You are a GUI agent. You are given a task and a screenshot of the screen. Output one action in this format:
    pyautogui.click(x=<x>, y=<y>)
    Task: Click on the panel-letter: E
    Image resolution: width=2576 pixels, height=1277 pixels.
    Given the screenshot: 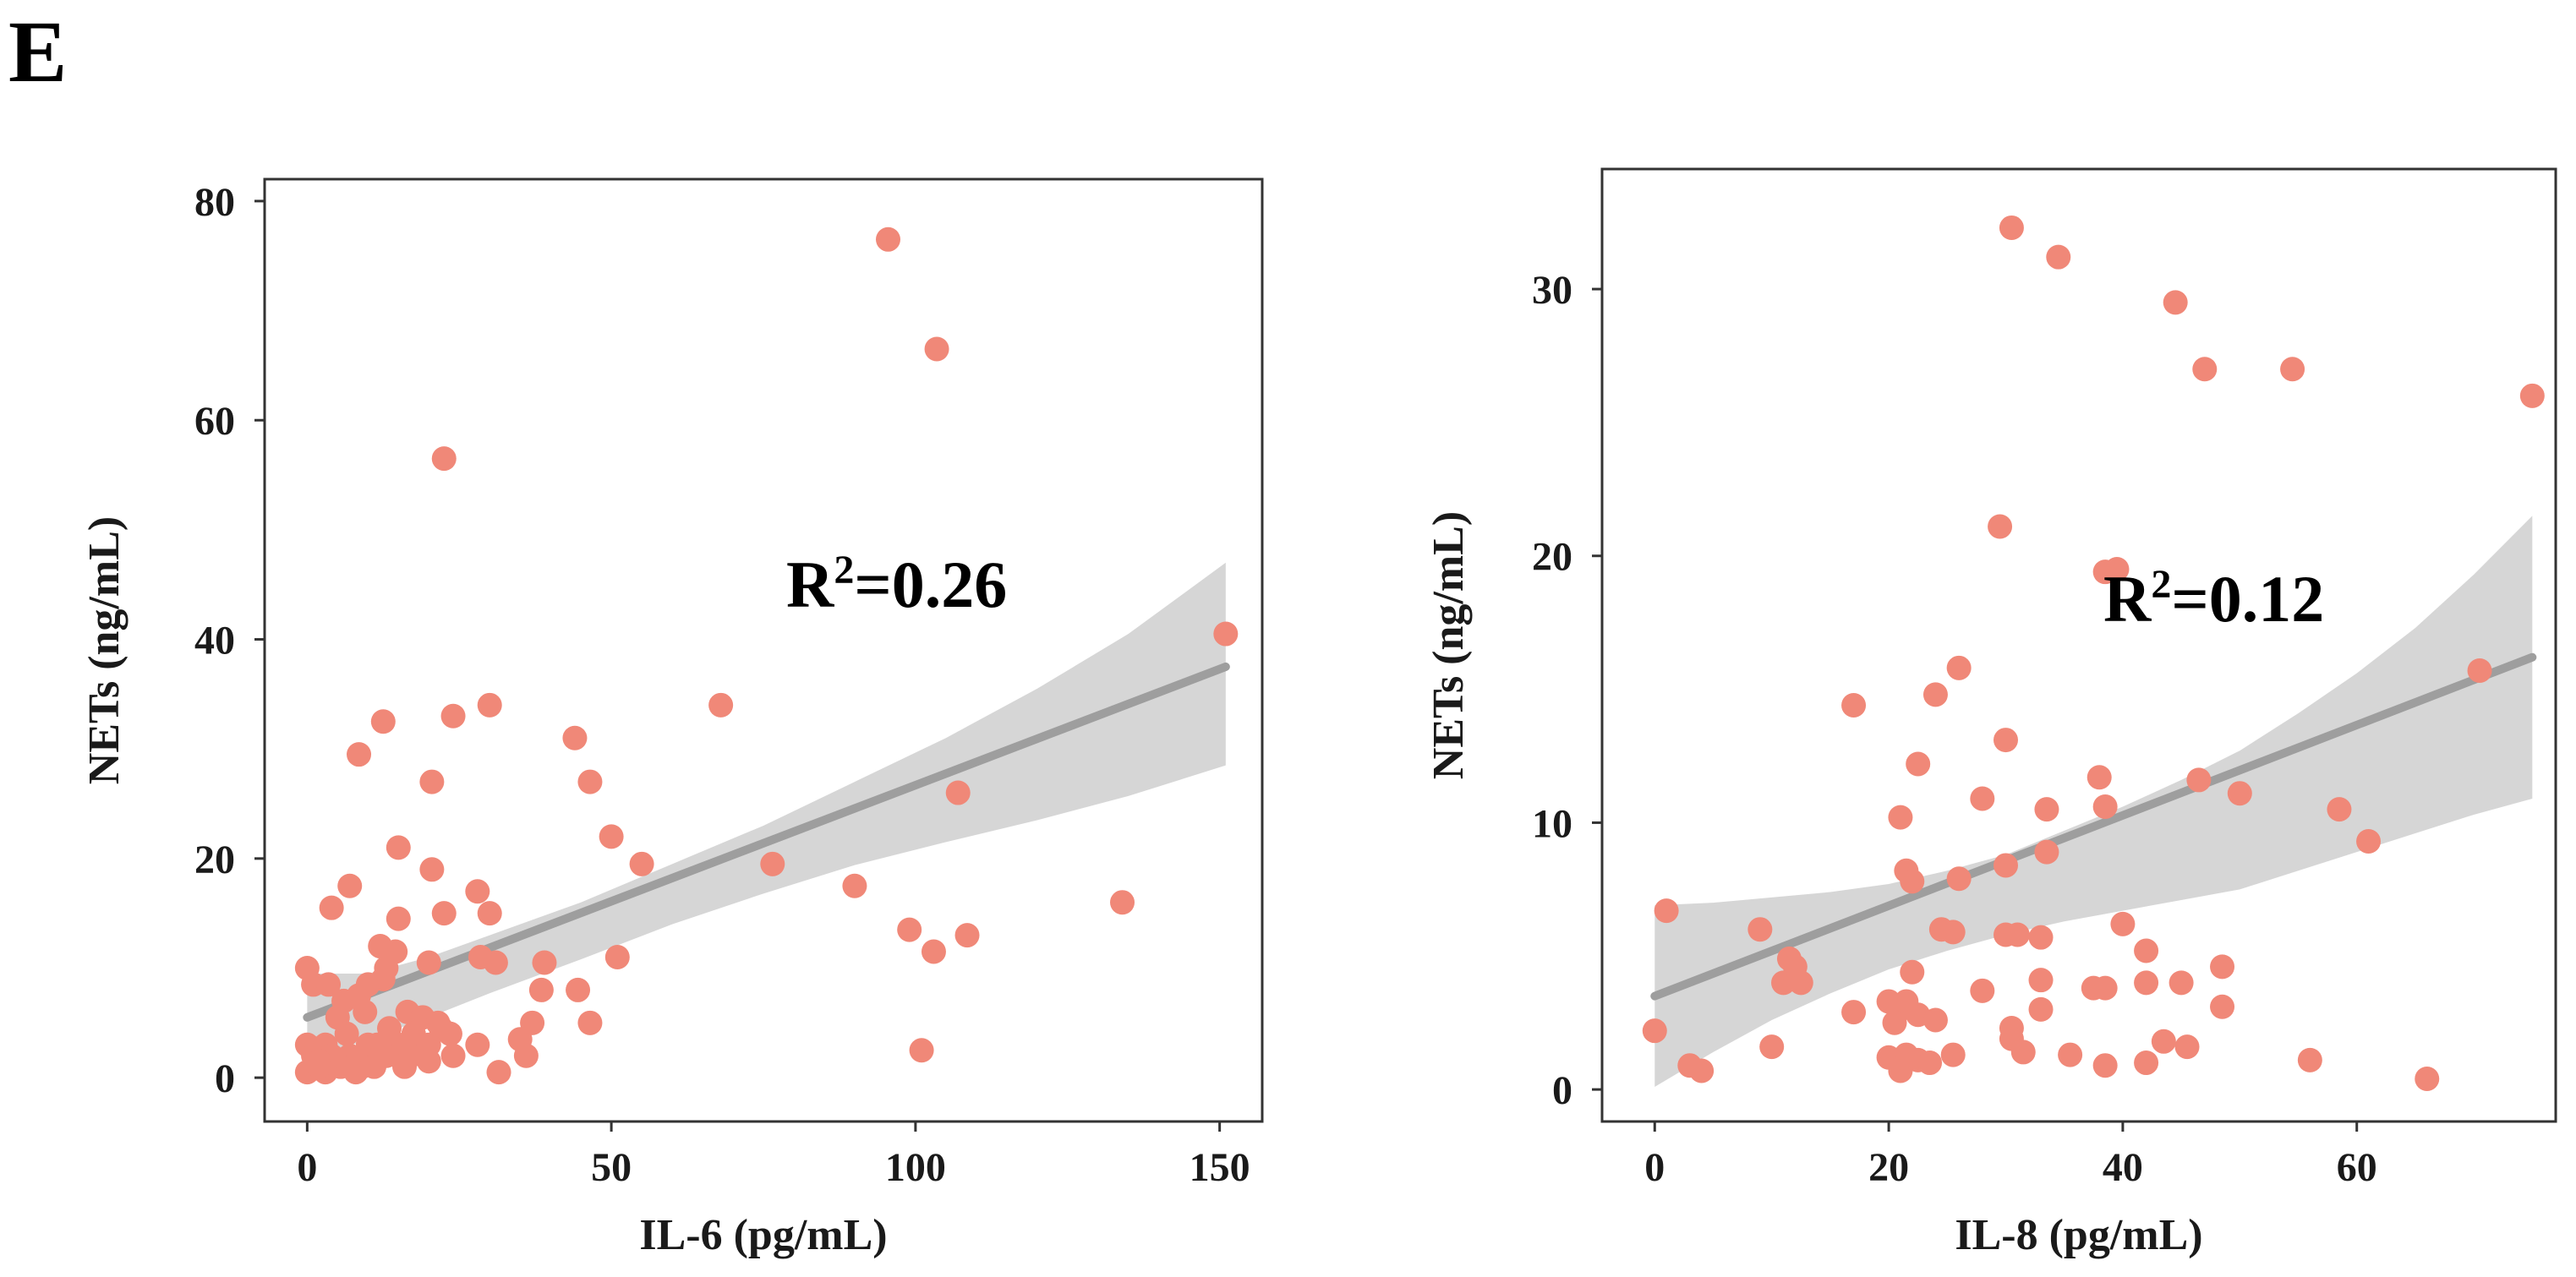 What is the action you would take?
    pyautogui.click(x=38, y=52)
    